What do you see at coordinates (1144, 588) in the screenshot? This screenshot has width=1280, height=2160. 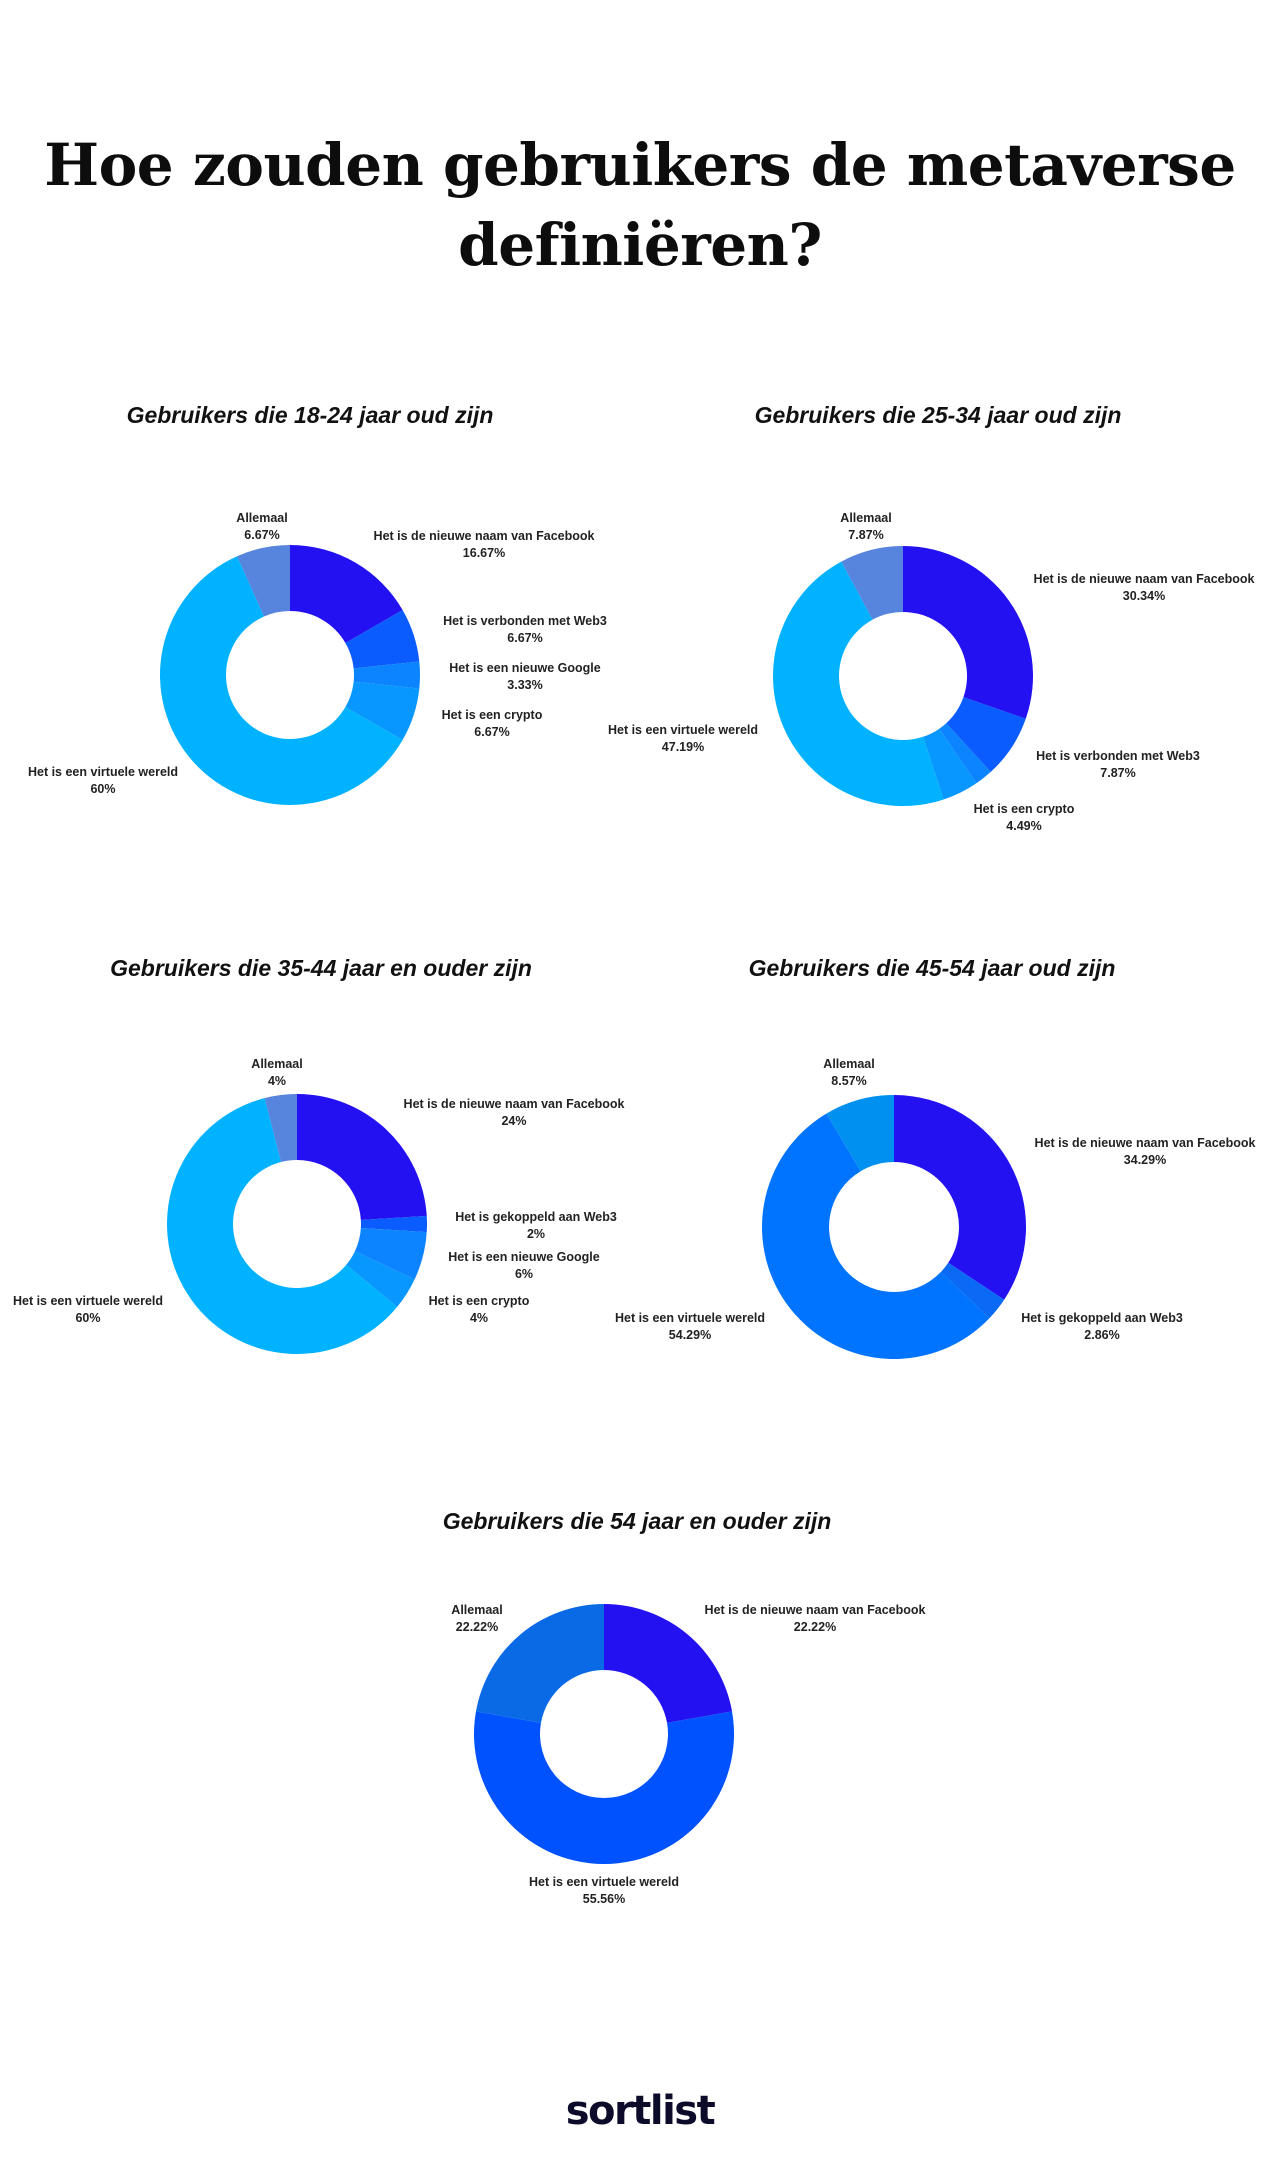 I see `segment-label-facebook: Het is de nieuwe naam van Facebook 30.34%` at bounding box center [1144, 588].